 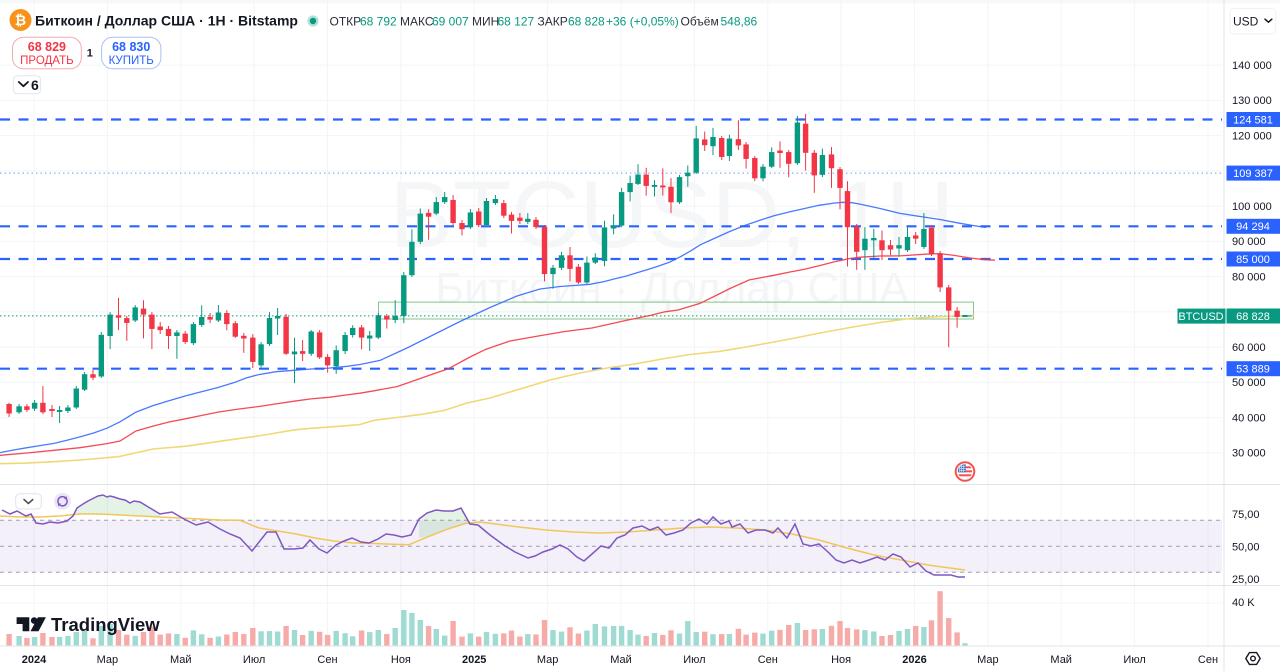 I want to click on svg-text: 130 000, so click(x=1252, y=101).